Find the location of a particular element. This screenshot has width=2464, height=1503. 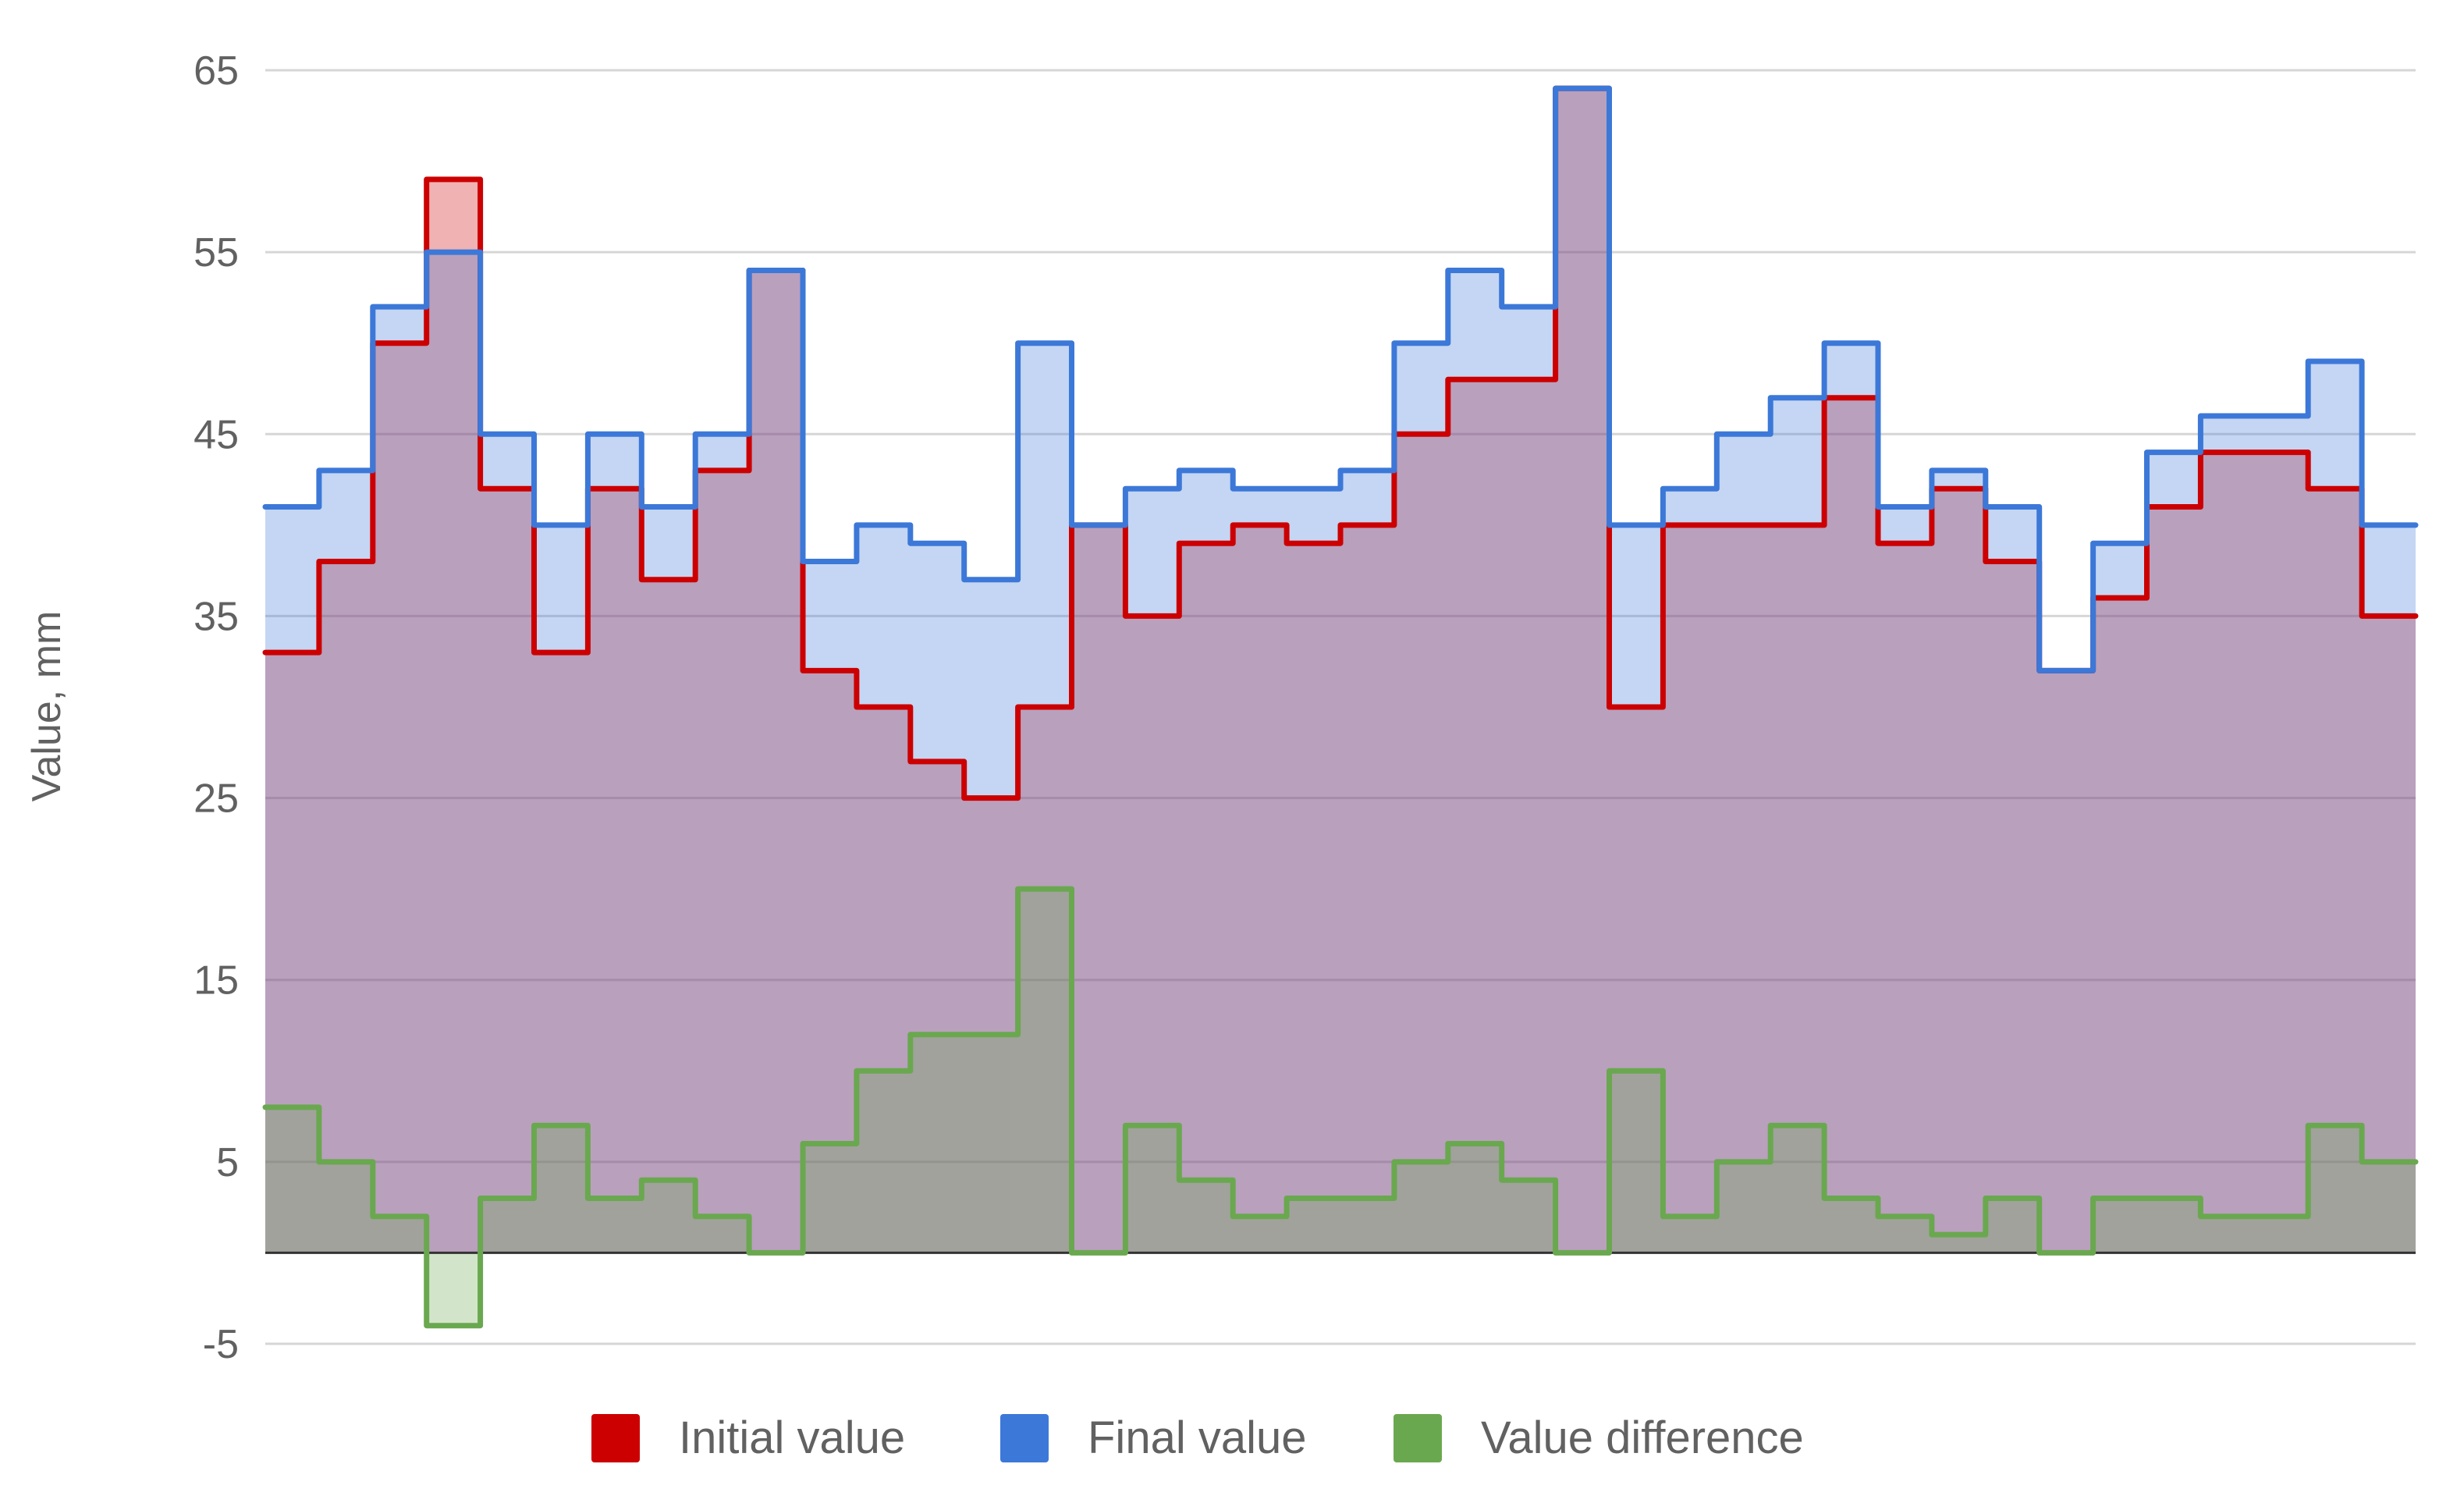

legend-label-final-value: Final value is located at coordinates (1197, 1438).